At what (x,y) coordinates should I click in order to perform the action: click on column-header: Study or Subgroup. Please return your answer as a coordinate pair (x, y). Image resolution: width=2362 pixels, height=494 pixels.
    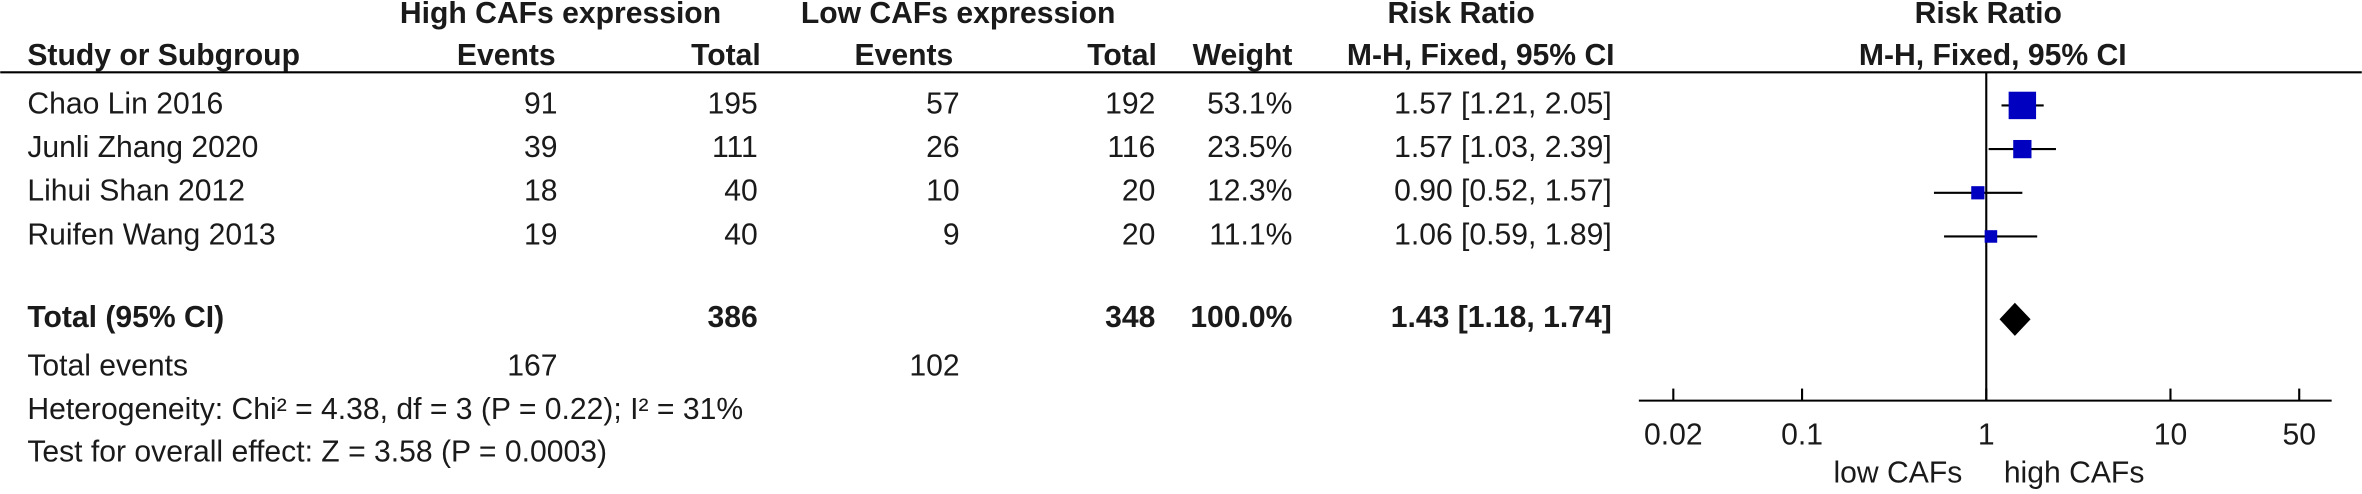
    Looking at the image, I should click on (163, 55).